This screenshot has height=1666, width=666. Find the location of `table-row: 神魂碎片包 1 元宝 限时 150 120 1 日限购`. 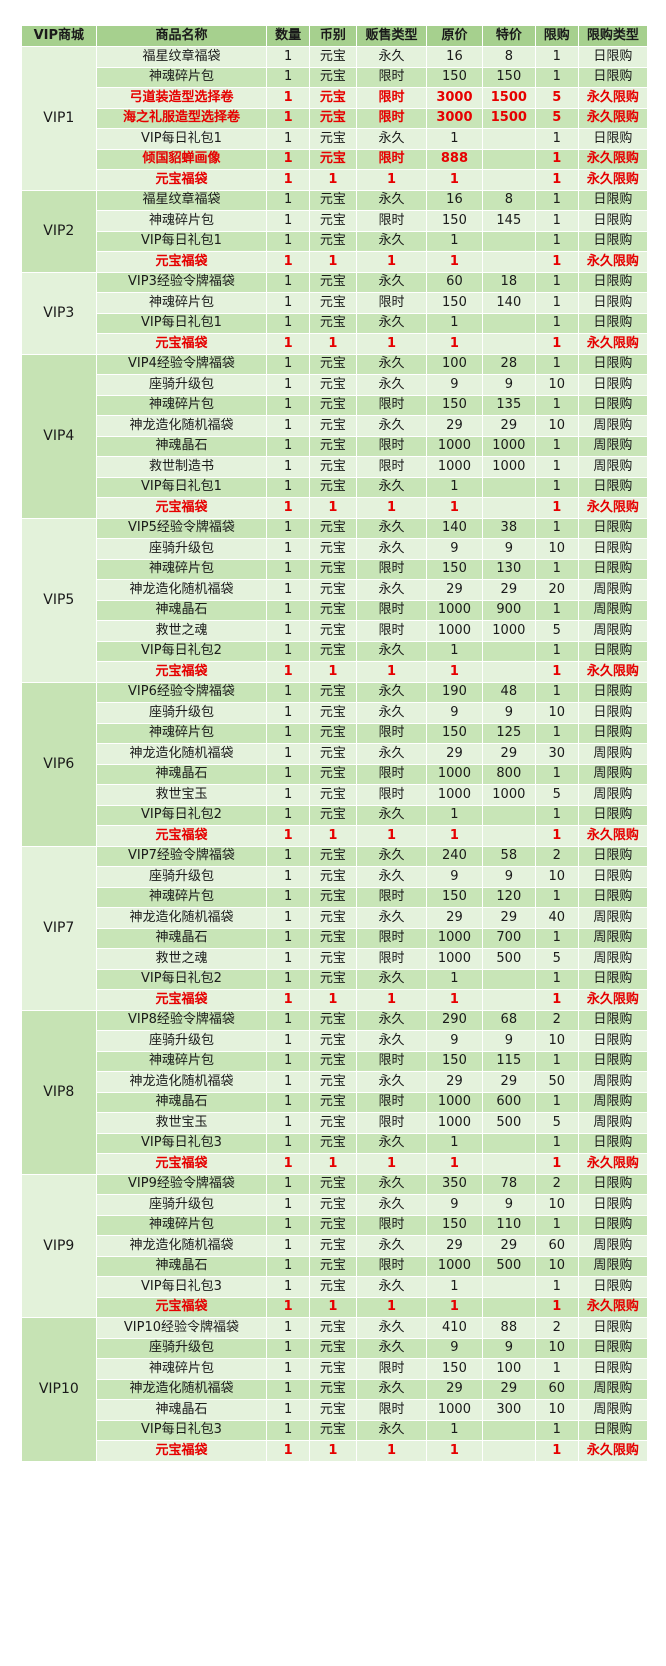

table-row: 神魂碎片包 1 元宝 限时 150 120 1 日限购 is located at coordinates (335, 897).